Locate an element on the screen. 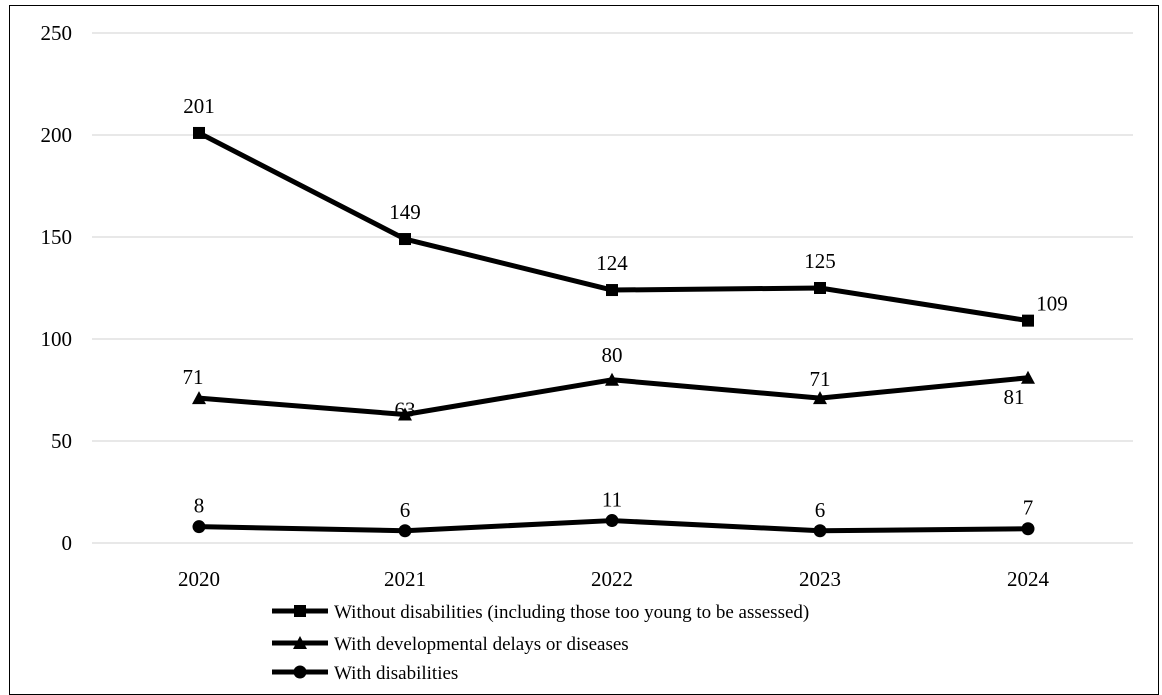 This screenshot has width=1162, height=695. legend-item: With disabilities is located at coordinates (365, 672).